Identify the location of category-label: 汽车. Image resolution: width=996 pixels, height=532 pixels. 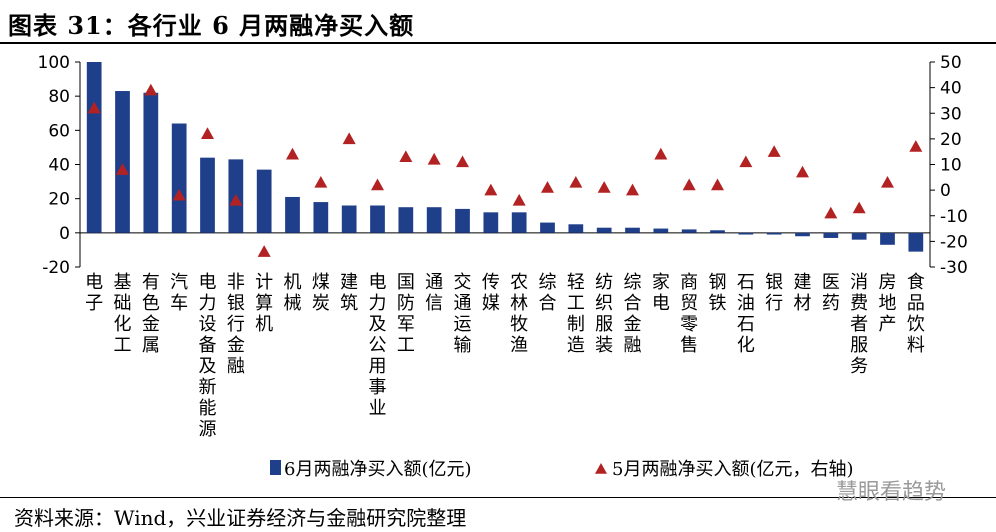
(179, 293).